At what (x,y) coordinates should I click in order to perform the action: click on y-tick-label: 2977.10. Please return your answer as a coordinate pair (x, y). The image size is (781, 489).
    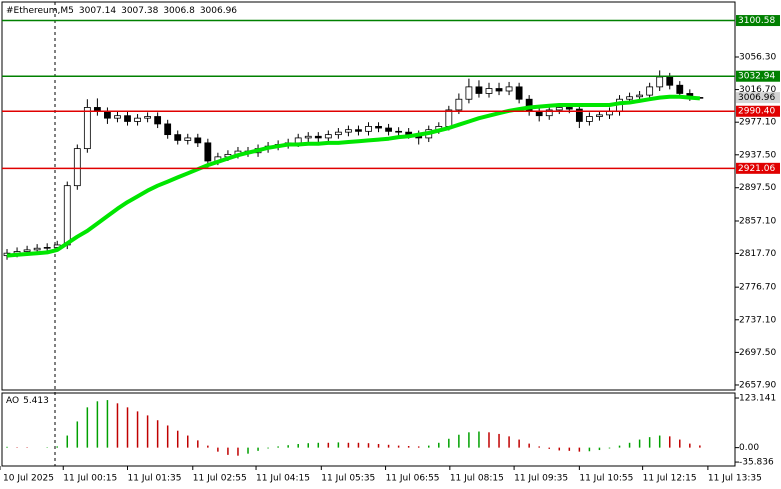
    Looking at the image, I should click on (757, 123).